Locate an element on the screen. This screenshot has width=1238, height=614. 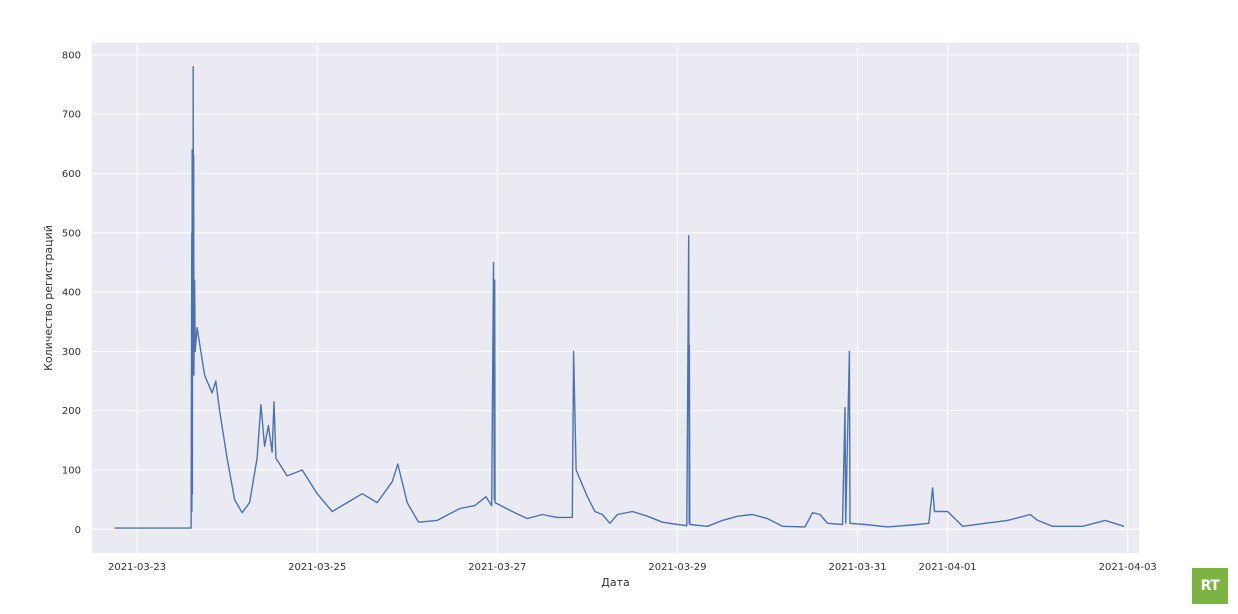
y-tick-label: 300 is located at coordinates (71, 352).